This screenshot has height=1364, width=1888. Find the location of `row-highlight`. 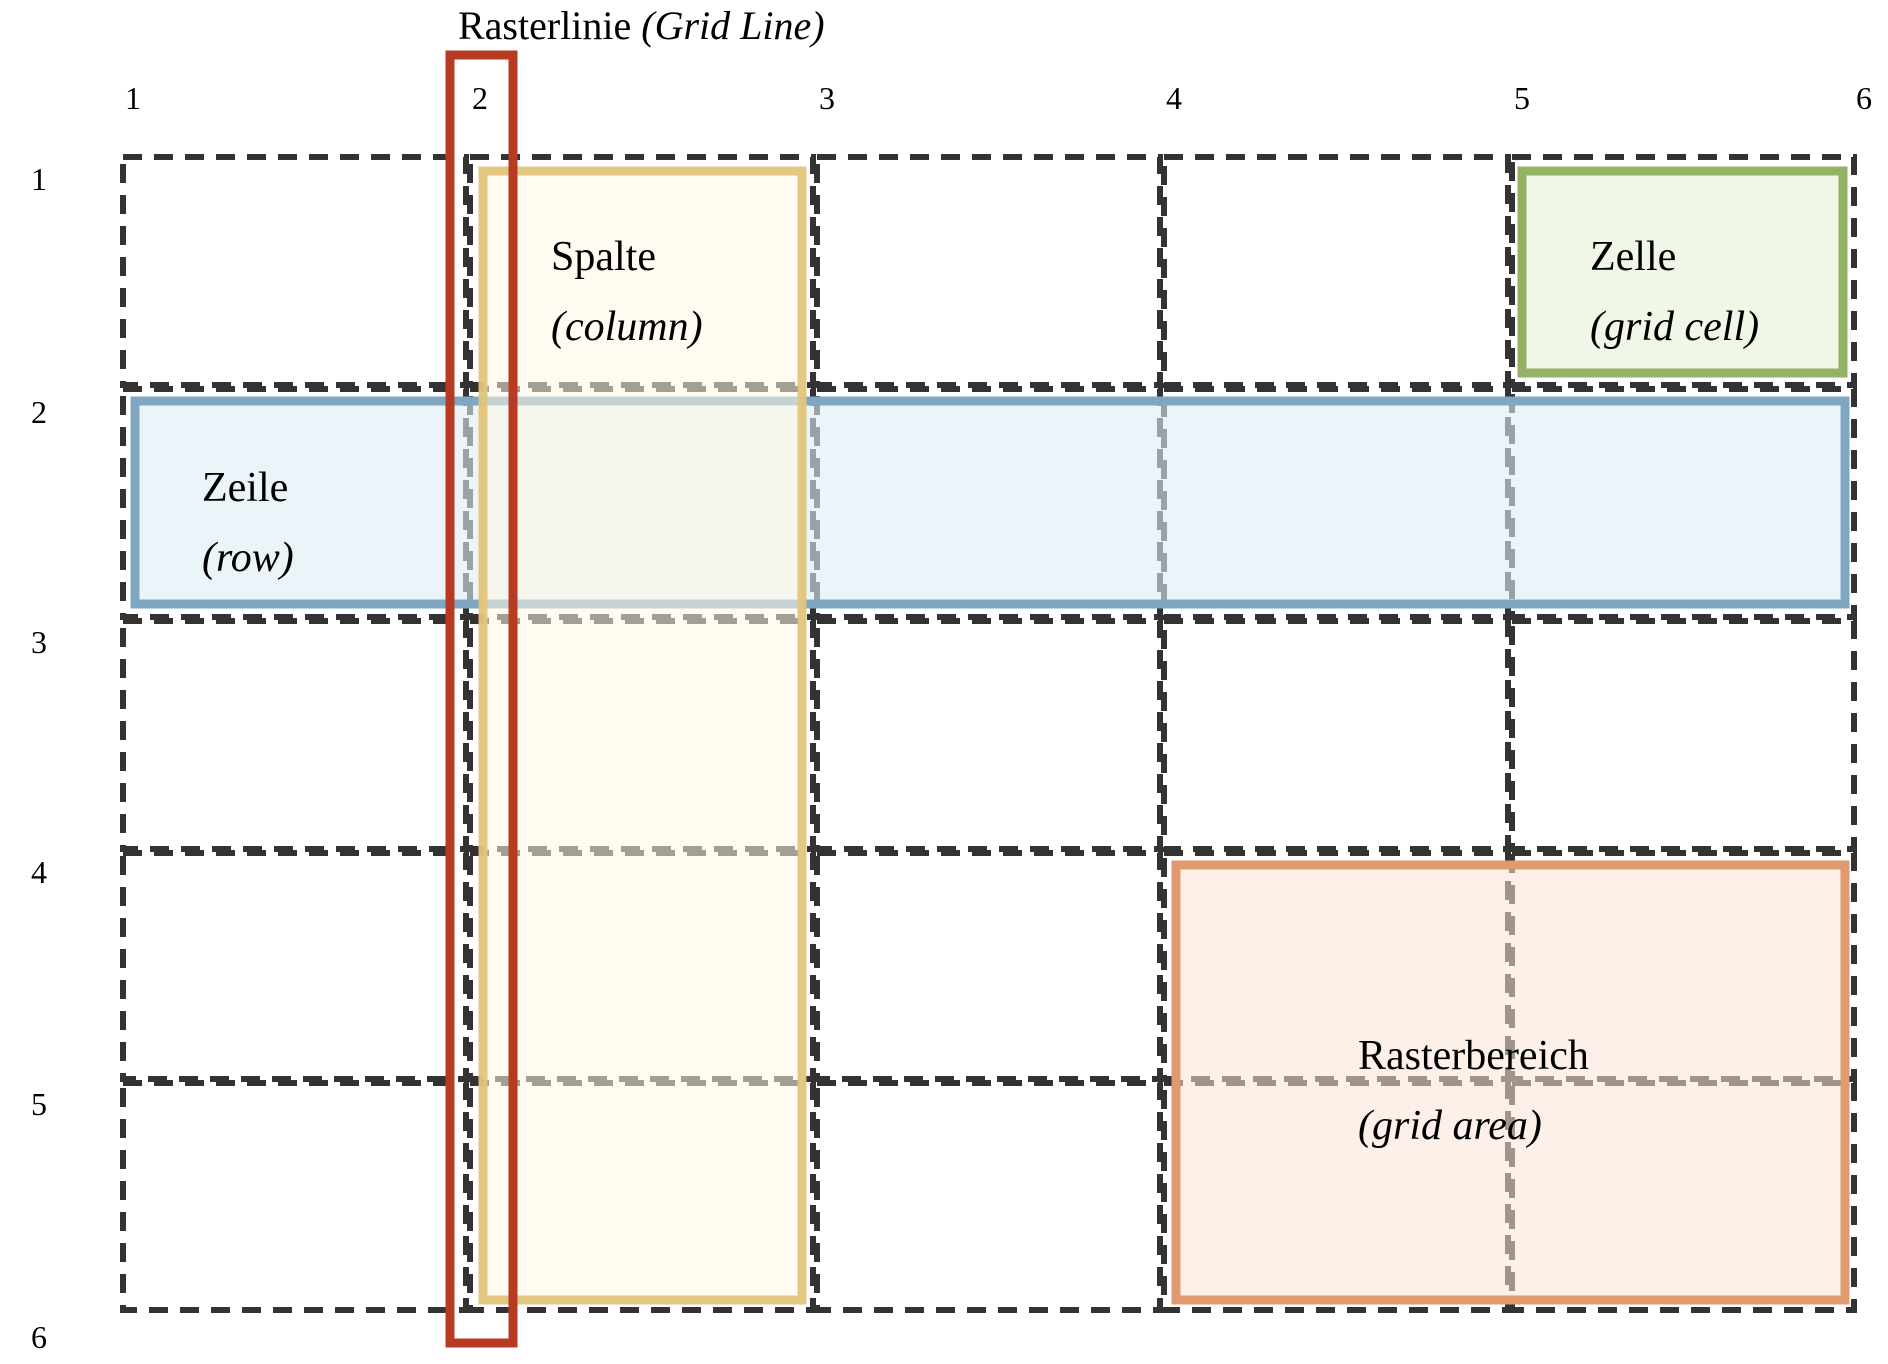

row-highlight is located at coordinates (990, 502).